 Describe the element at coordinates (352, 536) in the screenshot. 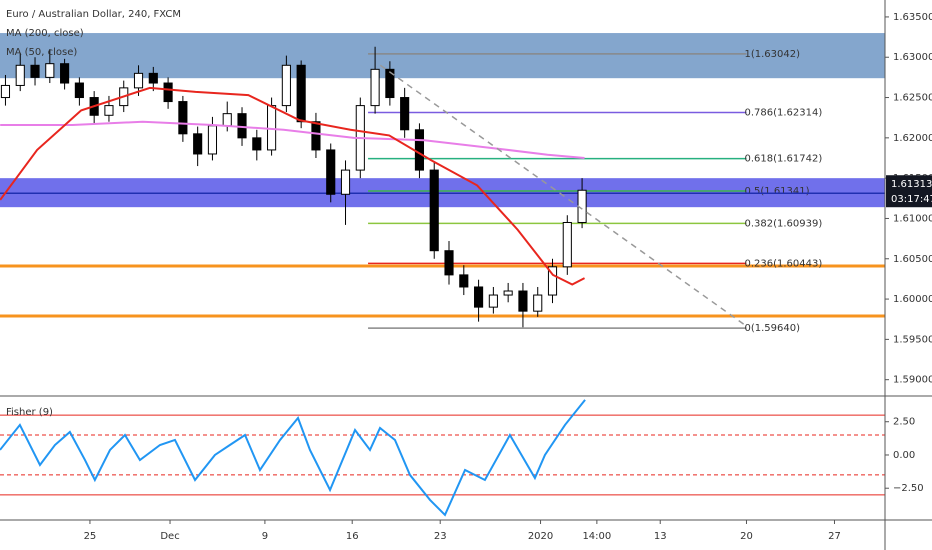

I see `x-tick-label: 16` at that location.